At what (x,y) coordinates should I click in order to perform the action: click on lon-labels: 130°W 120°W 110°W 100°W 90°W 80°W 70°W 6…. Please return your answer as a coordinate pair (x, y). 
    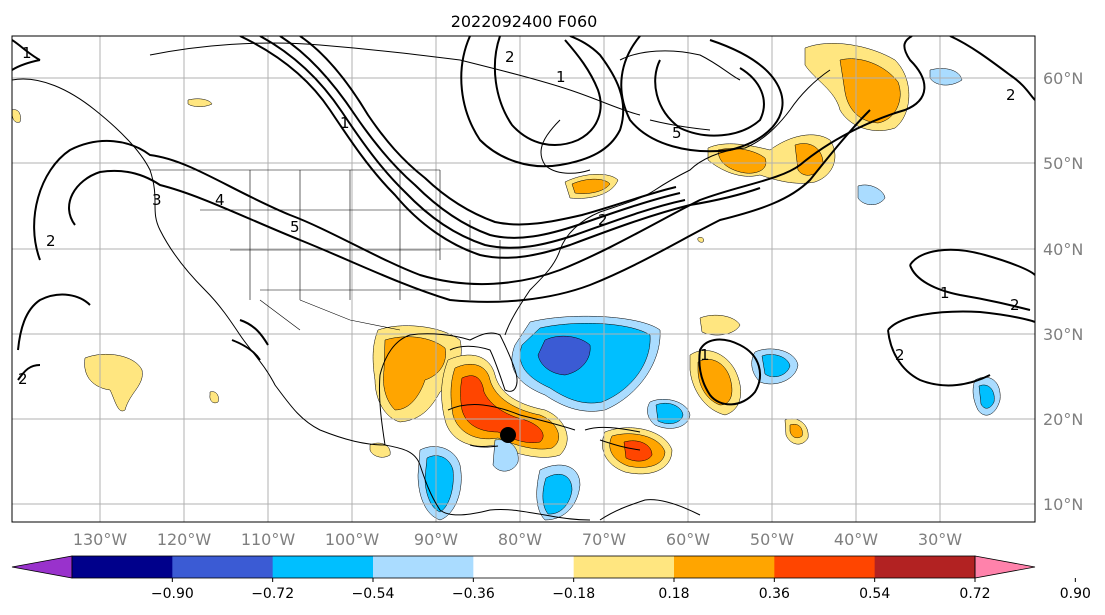
    Looking at the image, I should click on (517, 539).